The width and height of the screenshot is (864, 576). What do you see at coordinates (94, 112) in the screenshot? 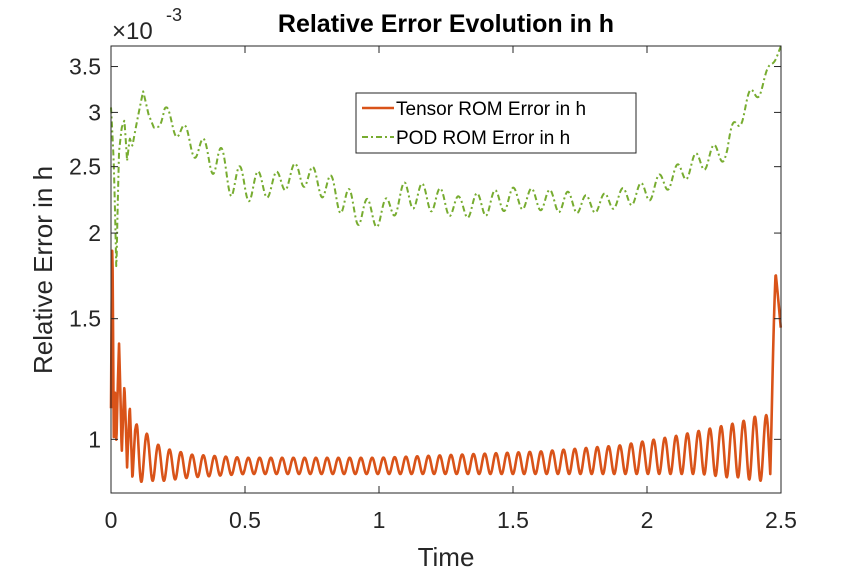
I see `y-tick-label-4: 3` at bounding box center [94, 112].